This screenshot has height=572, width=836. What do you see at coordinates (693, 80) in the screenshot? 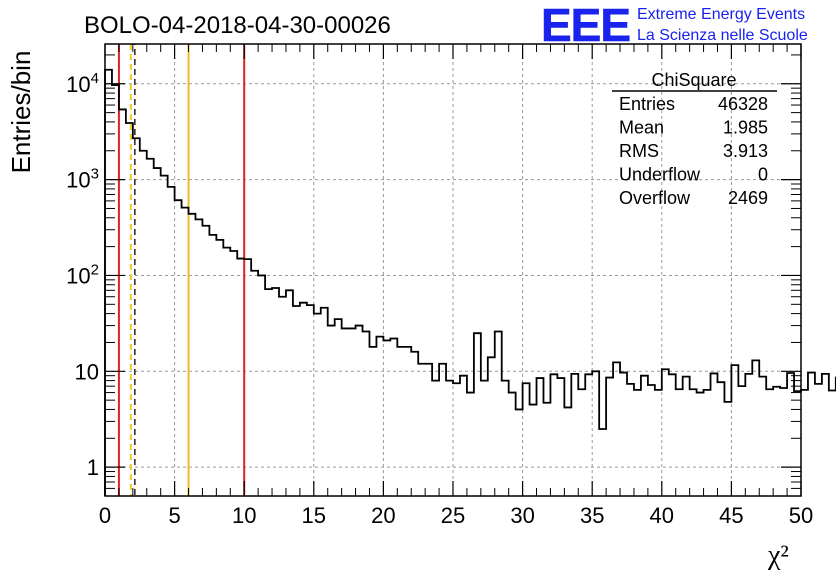
I see `stats-title: ChiSquare` at bounding box center [693, 80].